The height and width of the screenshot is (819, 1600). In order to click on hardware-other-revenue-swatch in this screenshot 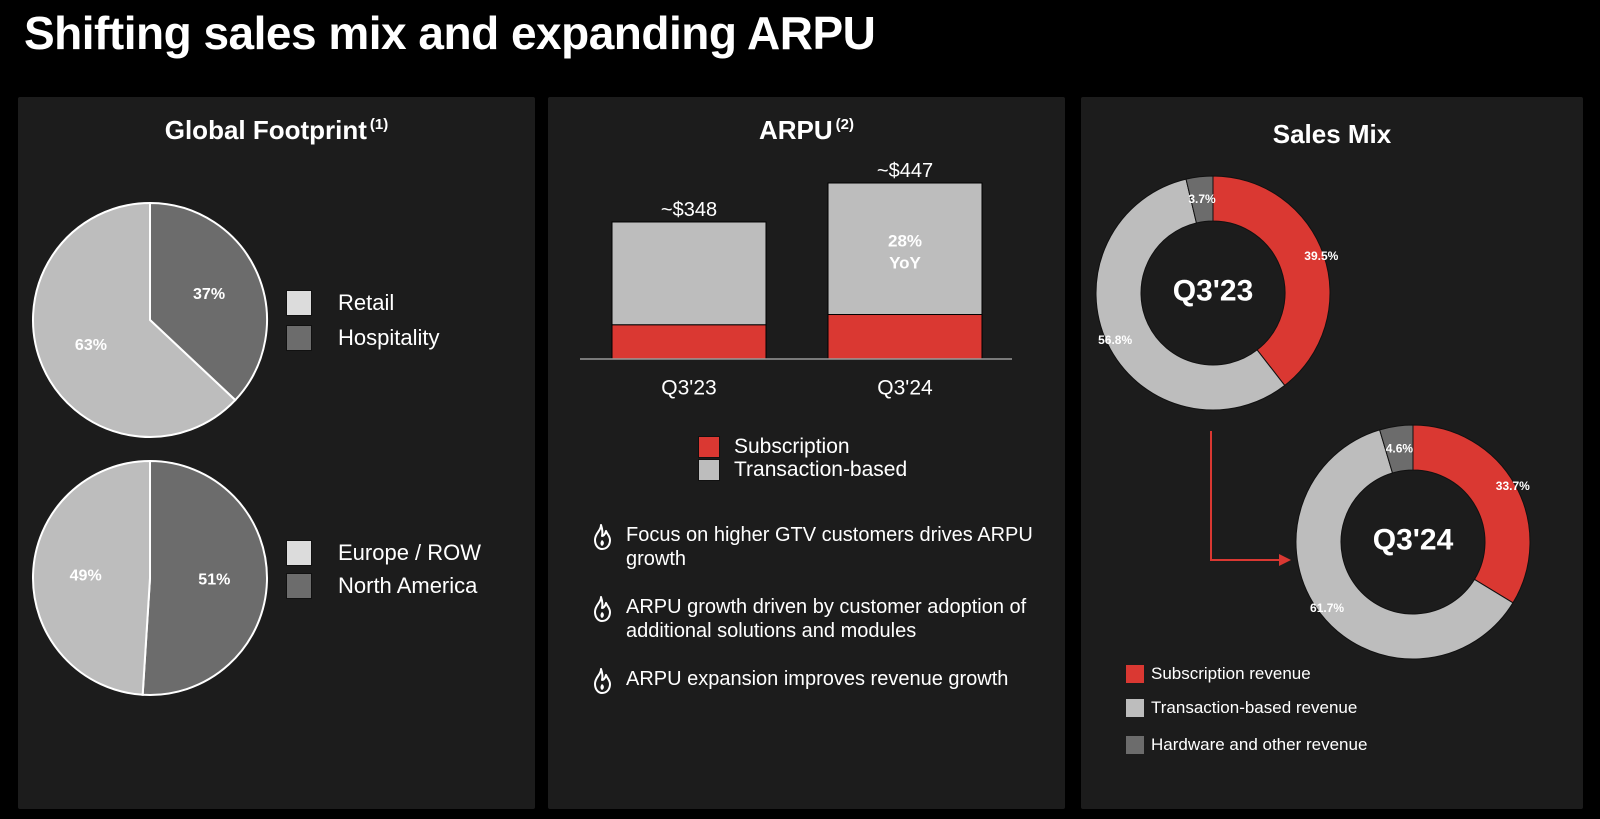, I will do `click(1135, 745)`.